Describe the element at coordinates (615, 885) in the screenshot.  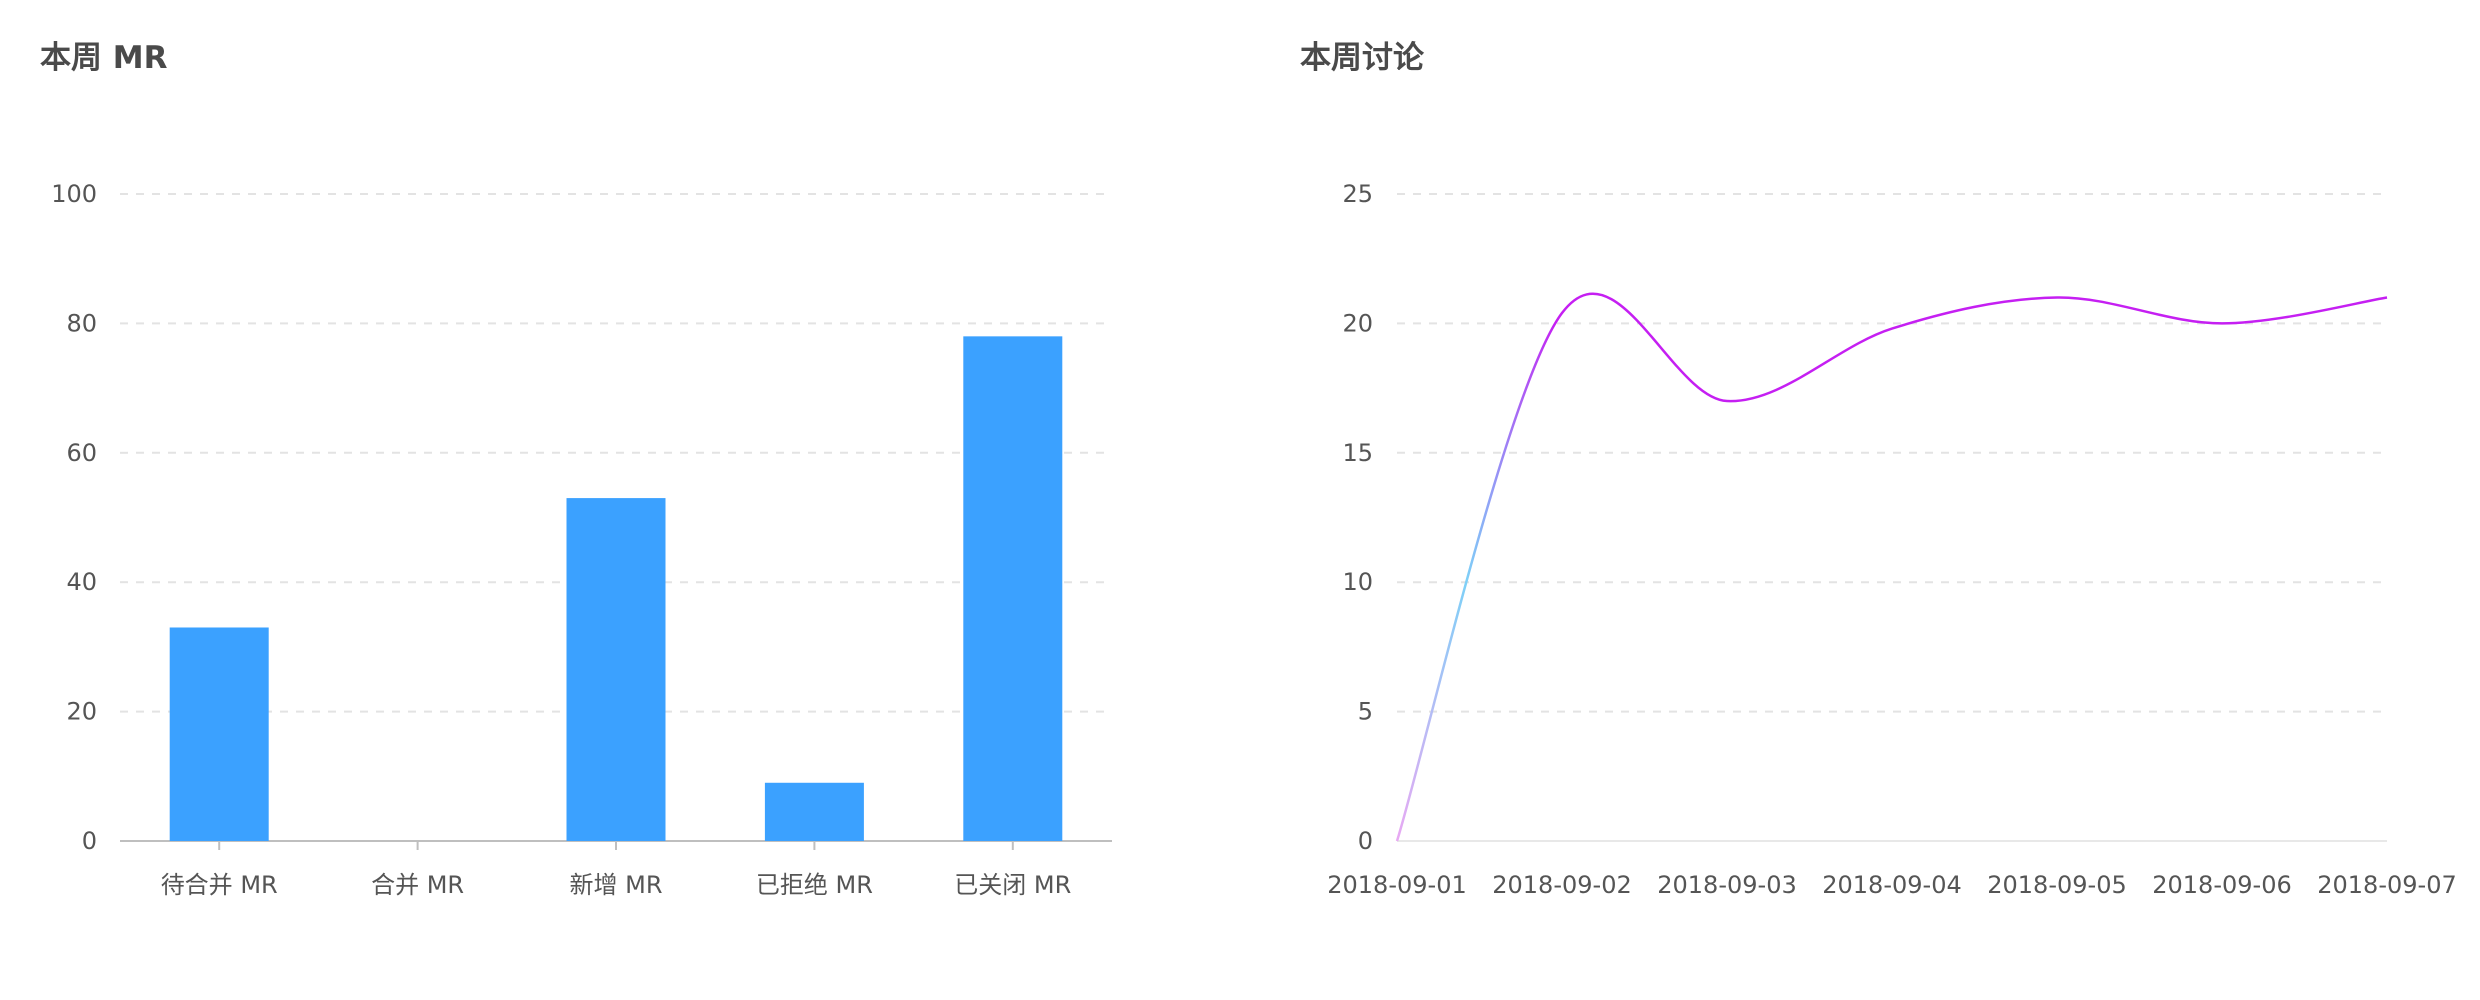
I see `x-tick-label: 新增 MR` at that location.